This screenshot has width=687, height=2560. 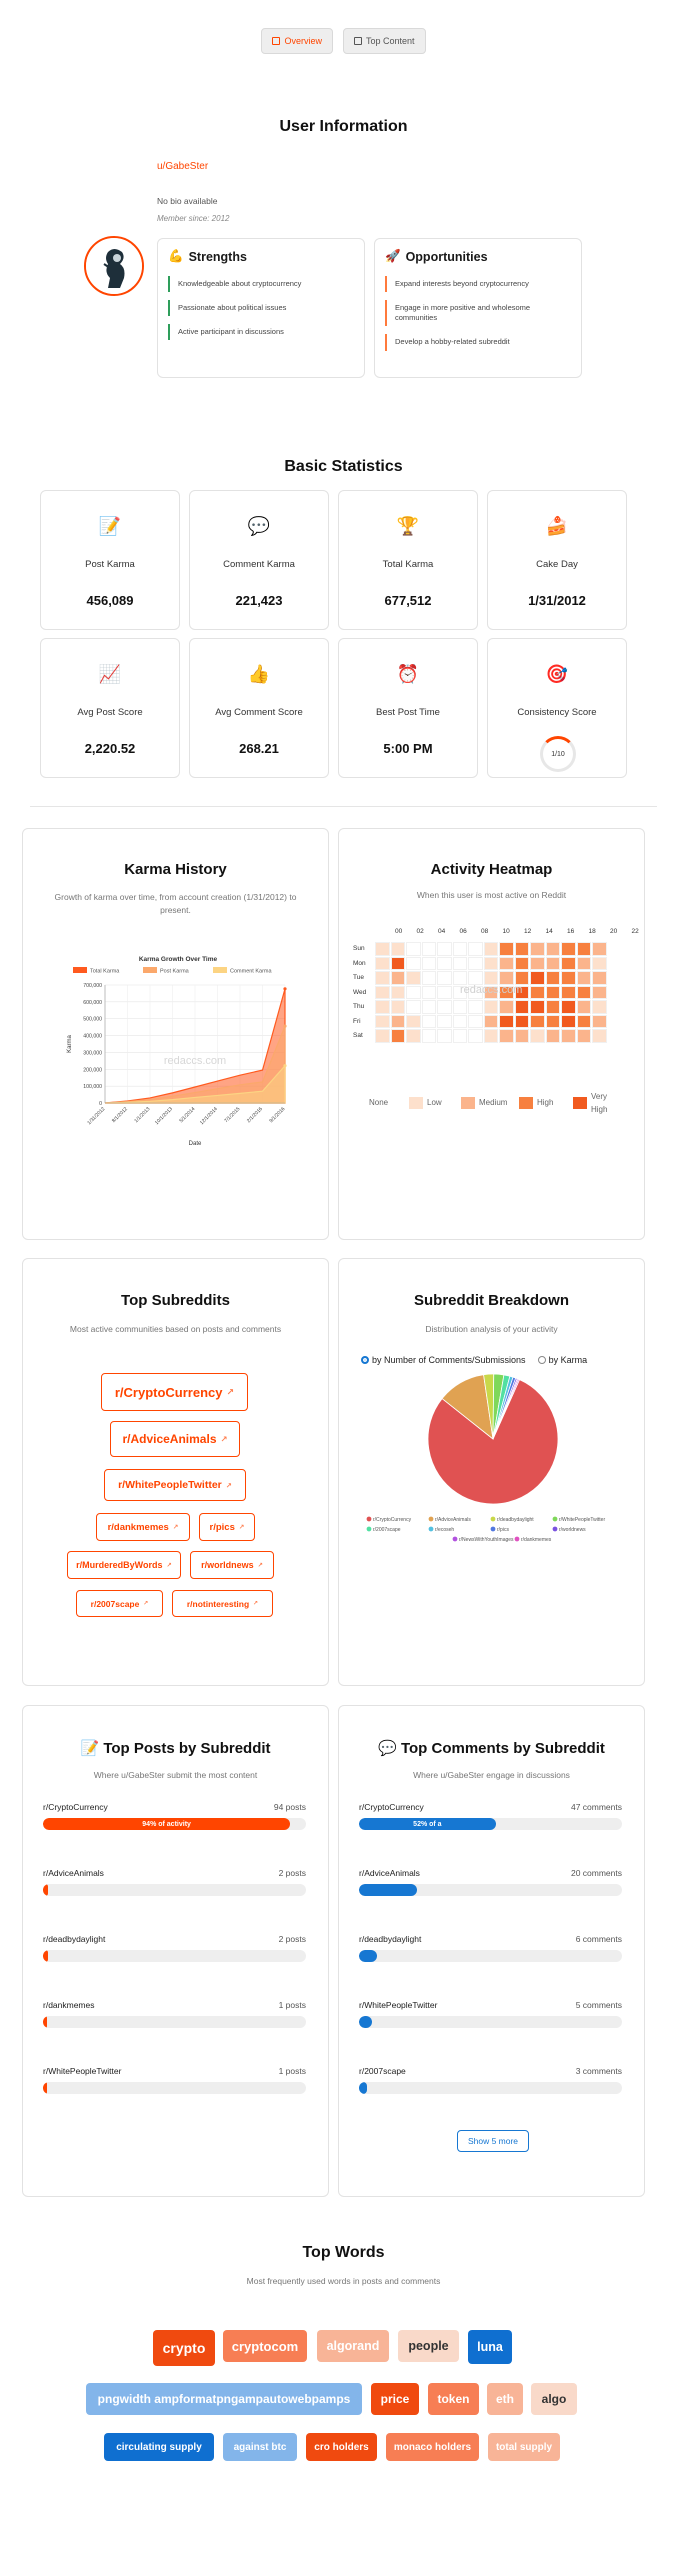 I want to click on word-chip: cryptocom, so click(x=265, y=2346).